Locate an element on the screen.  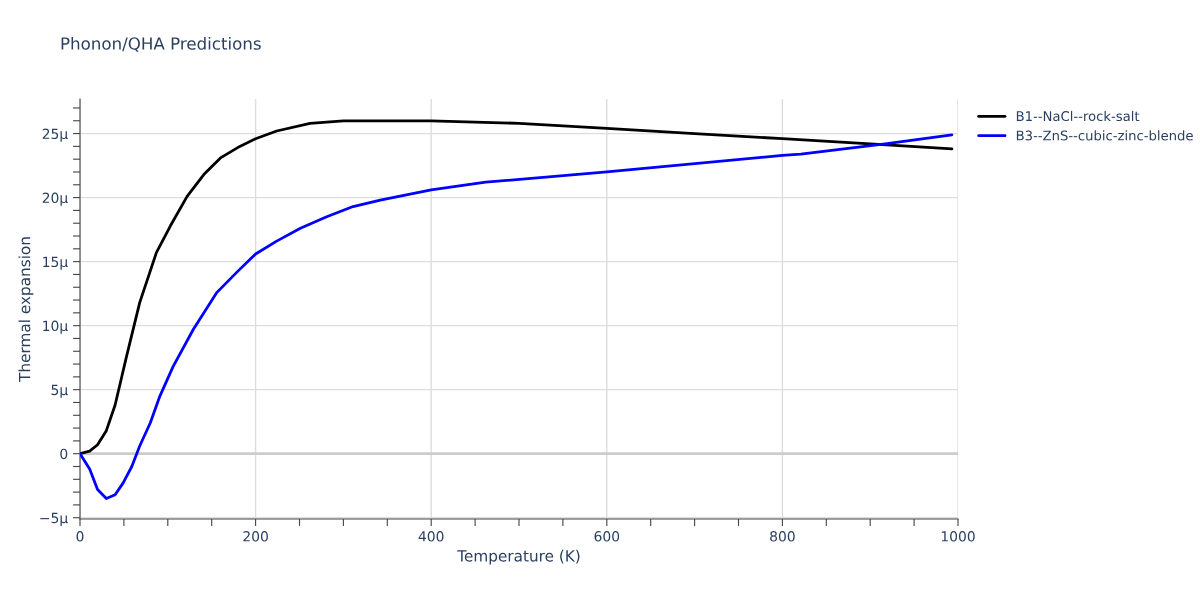
y-tick-label: 5µ is located at coordinates (59, 391).